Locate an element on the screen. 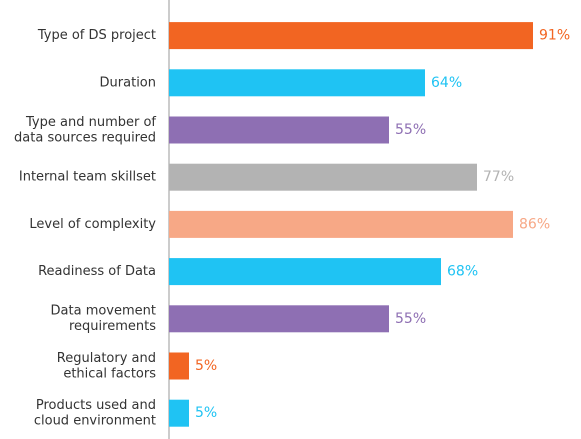 Image resolution: width=581 pixels, height=439 pixels. category-label-line: Level of complexity is located at coordinates (92, 224).